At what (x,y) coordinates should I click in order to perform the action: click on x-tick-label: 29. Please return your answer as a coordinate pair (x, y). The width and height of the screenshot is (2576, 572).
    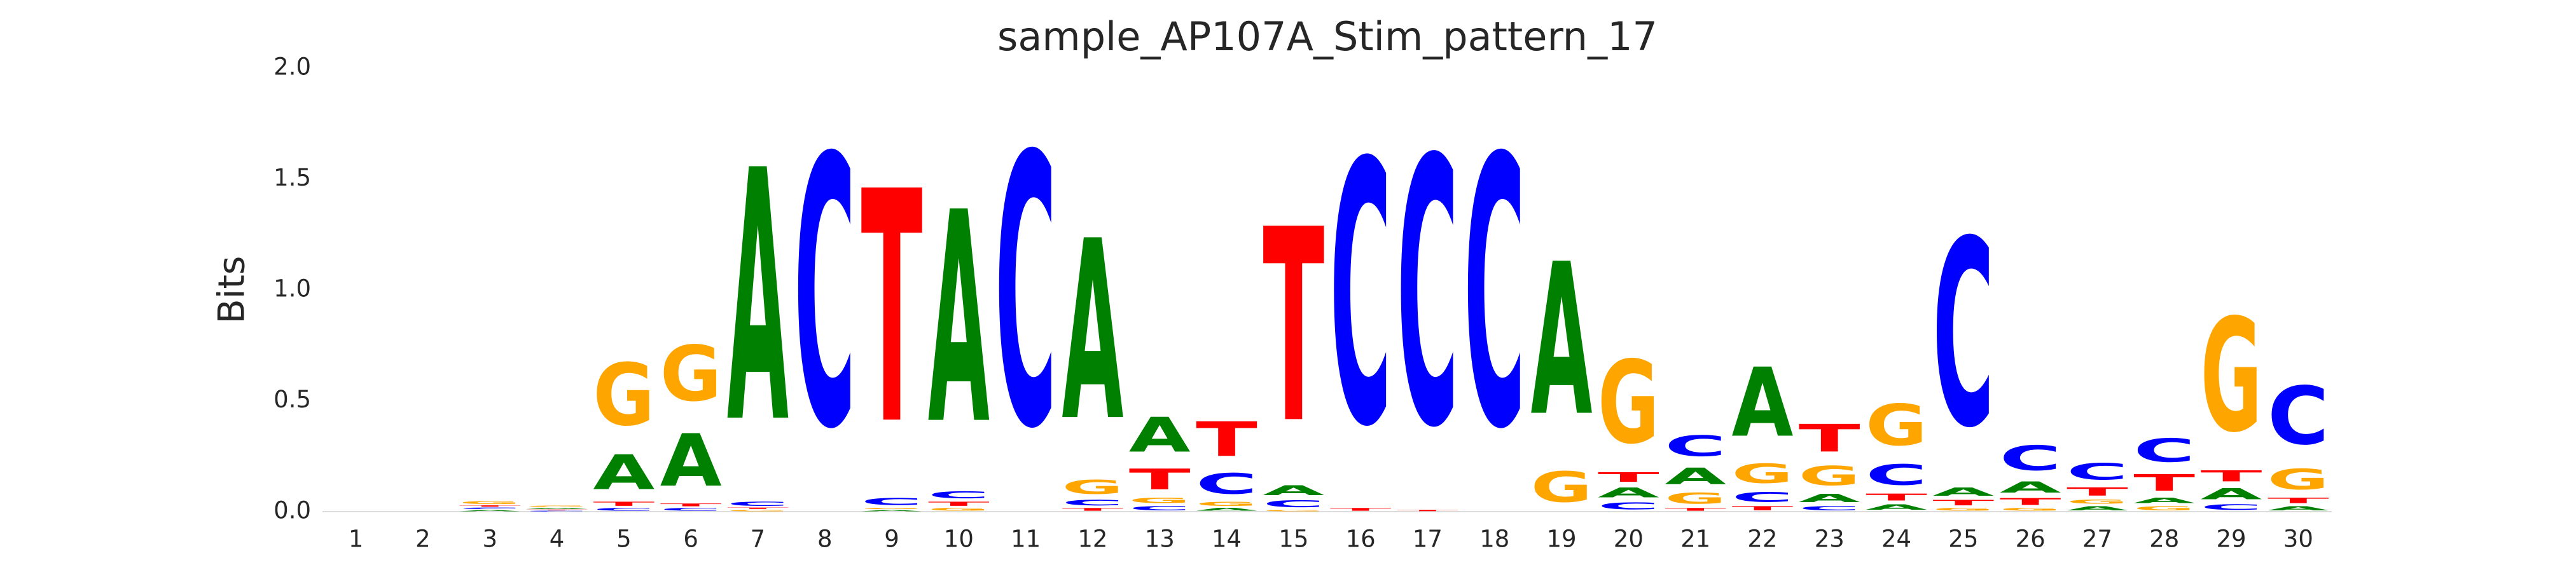
    Looking at the image, I should click on (2232, 539).